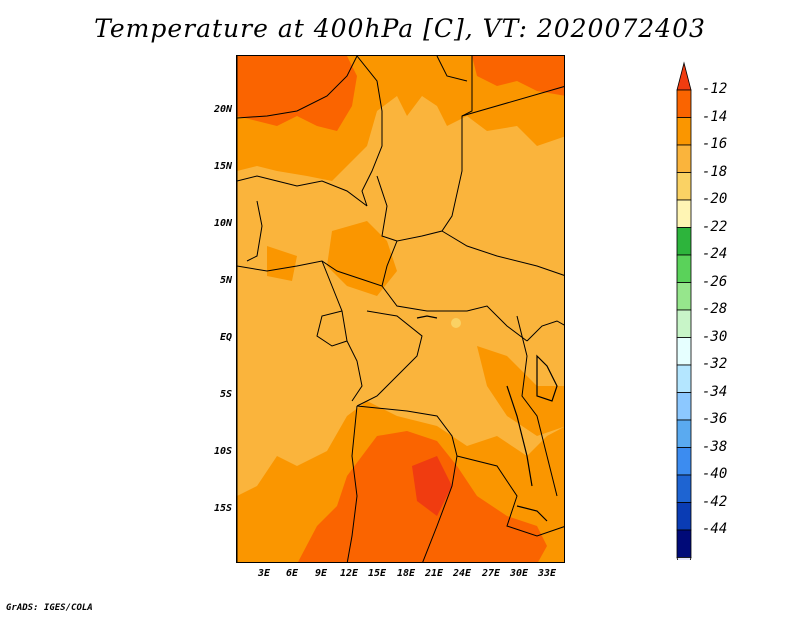 The height and width of the screenshot is (618, 800). What do you see at coordinates (684, 558) in the screenshot?
I see `colorbar-bottom-arrow` at bounding box center [684, 558].